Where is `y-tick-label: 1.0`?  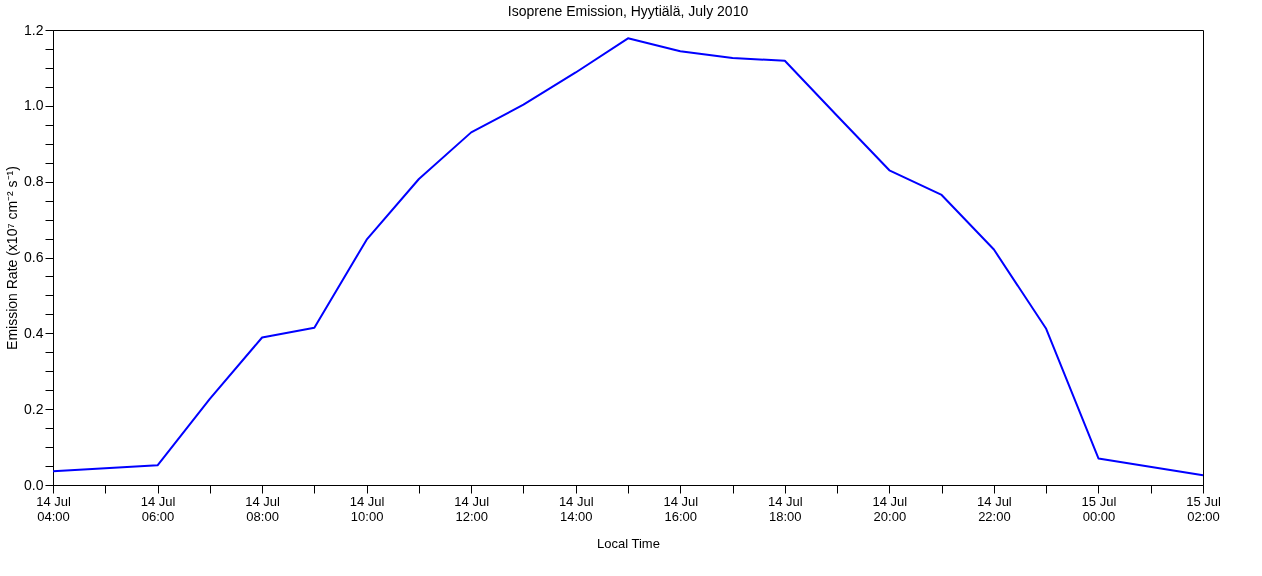
y-tick-label: 1.0 is located at coordinates (34, 105).